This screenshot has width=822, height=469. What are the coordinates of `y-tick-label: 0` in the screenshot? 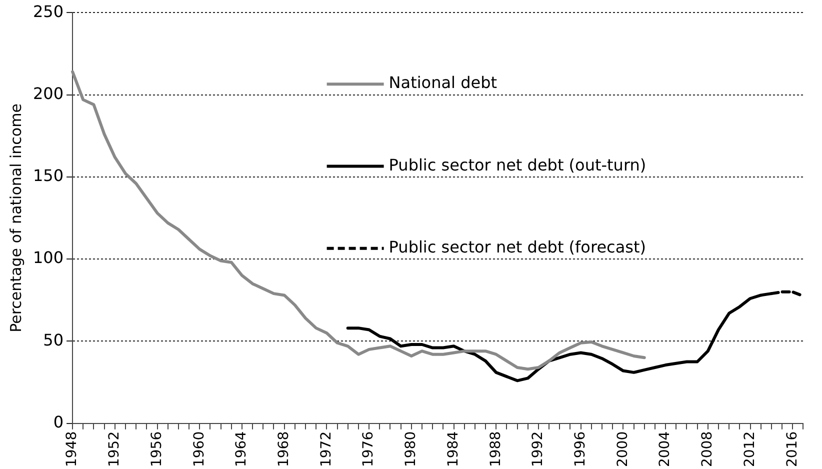 It's located at (58, 422).